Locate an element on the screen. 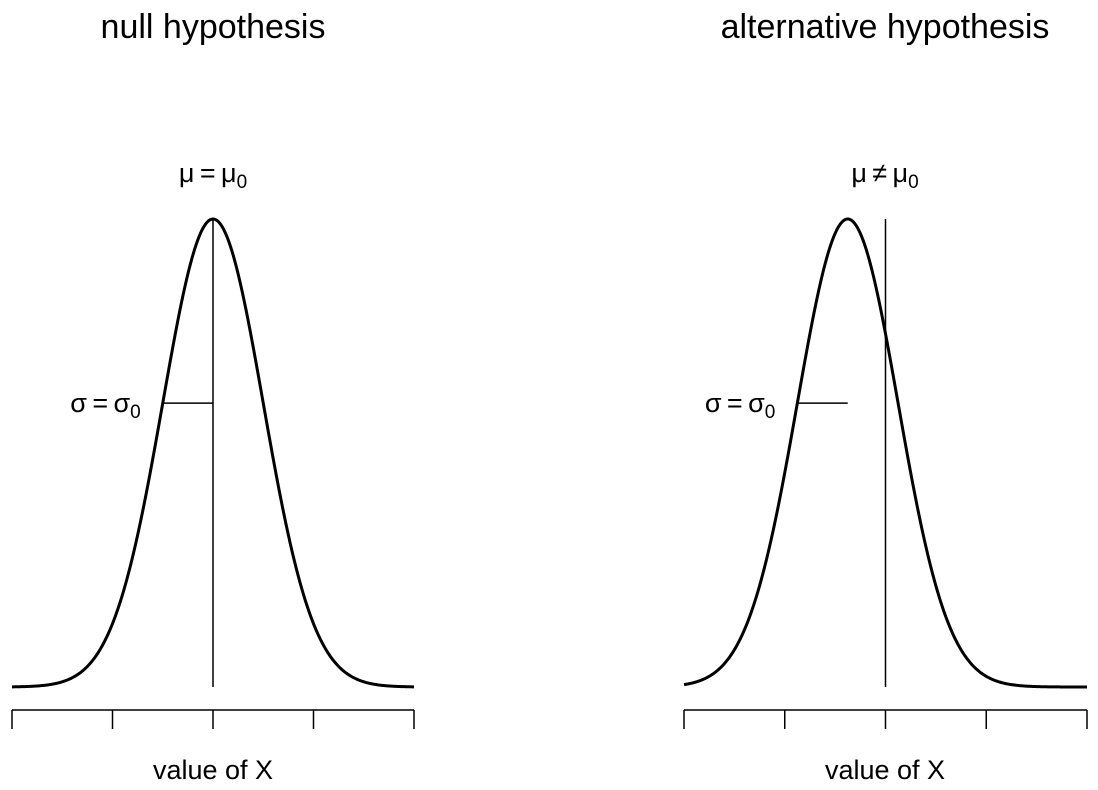 This screenshot has width=1098, height=790. label-relation: ≠ is located at coordinates (880, 173).